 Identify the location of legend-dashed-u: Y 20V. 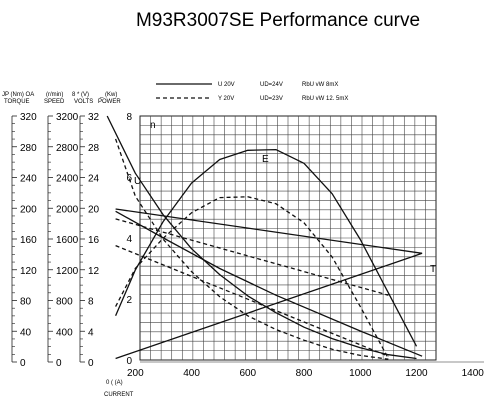
(226, 99).